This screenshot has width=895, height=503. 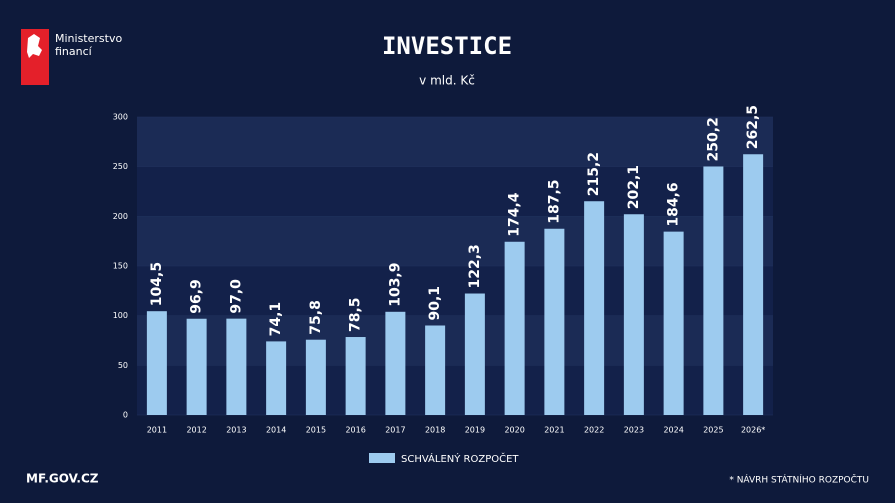 I want to click on x-tick-label: 2020, so click(x=514, y=430).